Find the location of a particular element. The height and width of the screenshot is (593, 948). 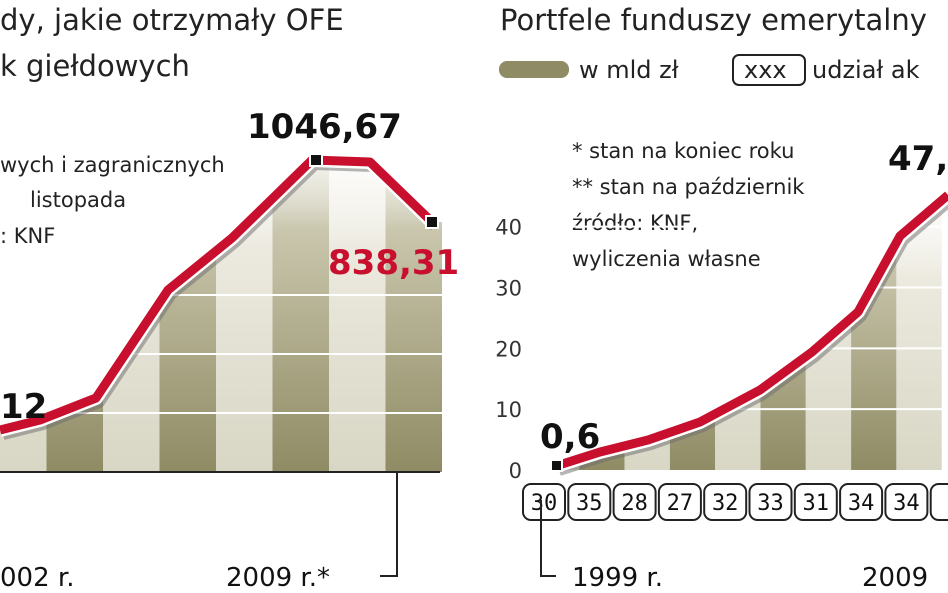

right-y-ticks: 0 10 20 30 40 is located at coordinates (508, 349).